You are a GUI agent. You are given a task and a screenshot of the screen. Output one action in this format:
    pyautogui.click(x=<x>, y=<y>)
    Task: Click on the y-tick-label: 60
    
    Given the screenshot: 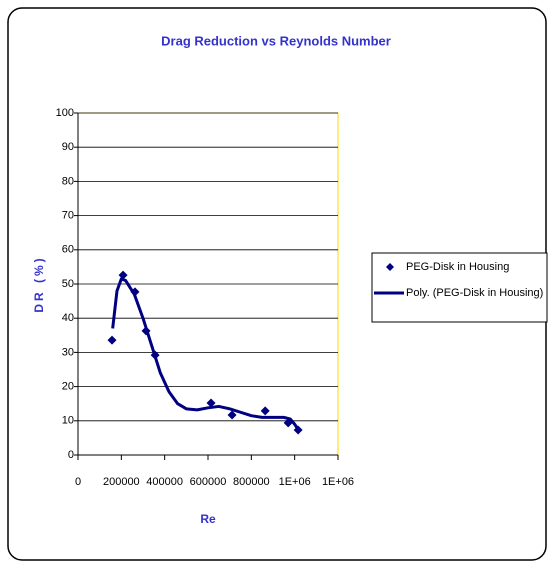 What is the action you would take?
    pyautogui.click(x=68, y=250)
    